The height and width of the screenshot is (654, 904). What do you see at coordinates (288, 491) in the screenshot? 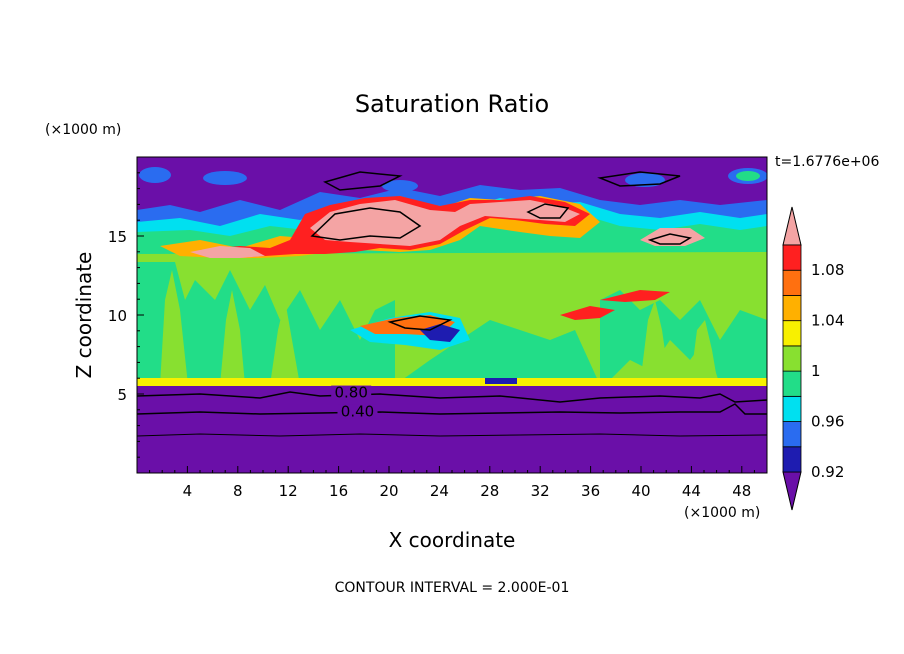
I see `x-tick-label: 12` at bounding box center [288, 491].